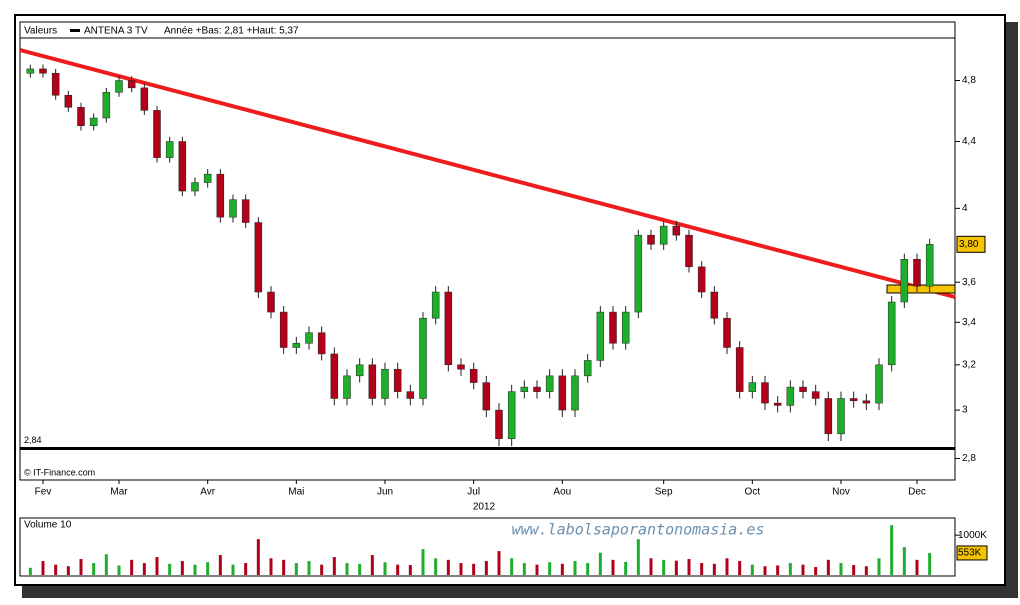 This screenshot has height=605, width=1020. I want to click on last-value-label: 3,80, so click(969, 244).